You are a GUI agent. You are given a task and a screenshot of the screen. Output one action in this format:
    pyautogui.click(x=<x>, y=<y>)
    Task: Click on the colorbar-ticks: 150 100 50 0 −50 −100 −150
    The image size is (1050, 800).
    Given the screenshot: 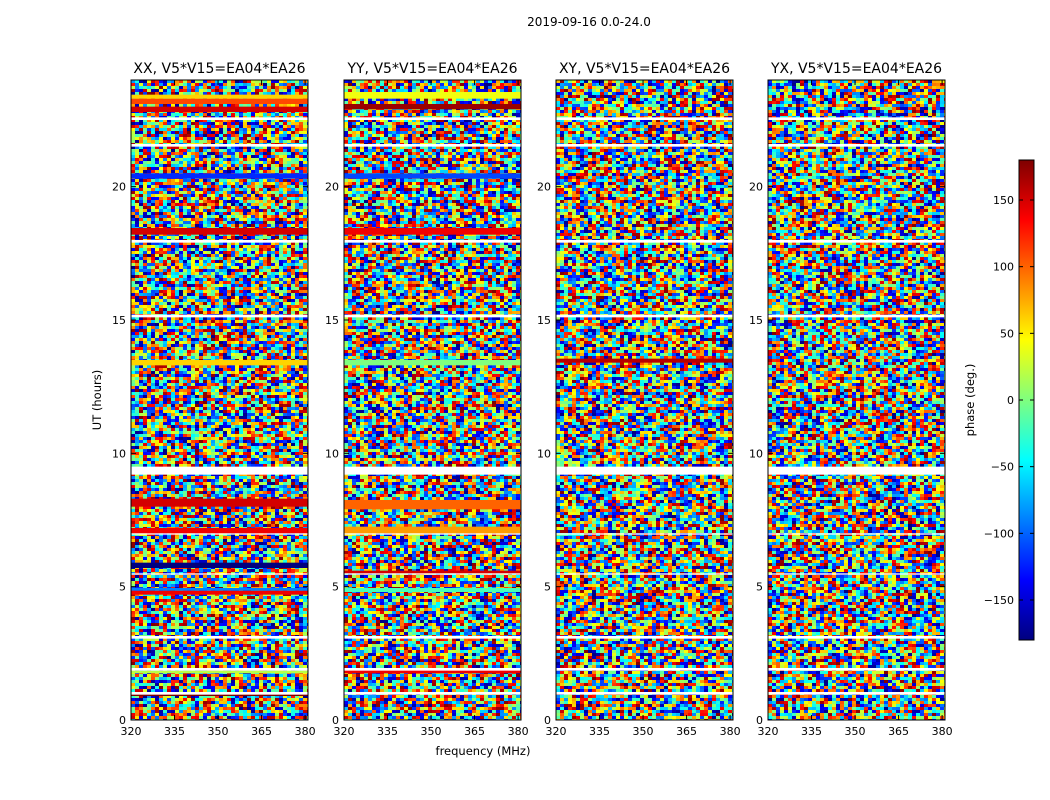 What is the action you would take?
    pyautogui.click(x=1009, y=400)
    